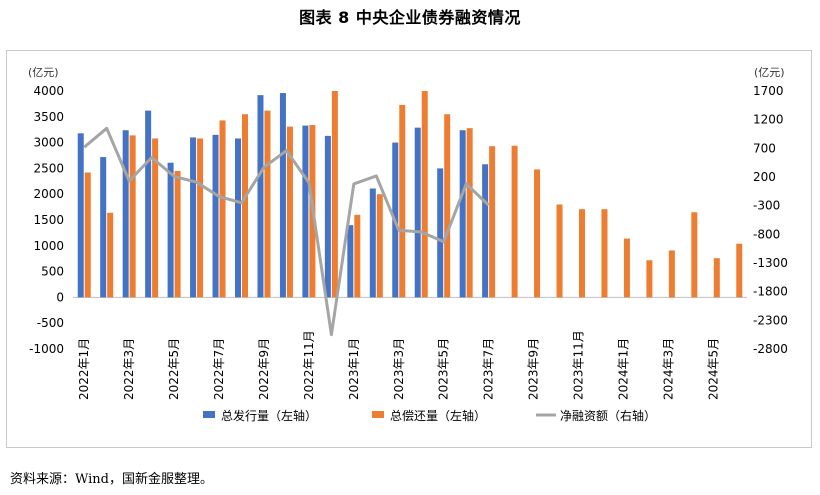 The width and height of the screenshot is (820, 495). What do you see at coordinates (174, 369) in the screenshot?
I see `x-tick-label: 2022年5月` at bounding box center [174, 369].